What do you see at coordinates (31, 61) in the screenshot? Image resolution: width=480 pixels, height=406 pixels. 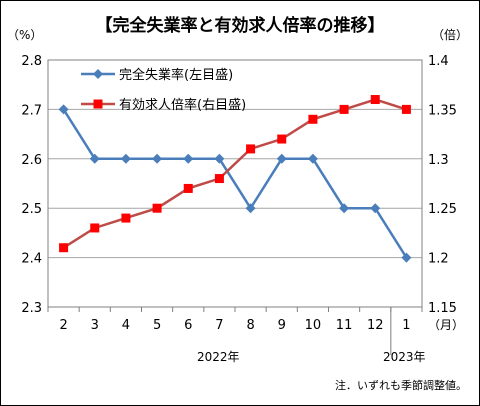 I see `left-tick-label: 2.8` at bounding box center [31, 61].